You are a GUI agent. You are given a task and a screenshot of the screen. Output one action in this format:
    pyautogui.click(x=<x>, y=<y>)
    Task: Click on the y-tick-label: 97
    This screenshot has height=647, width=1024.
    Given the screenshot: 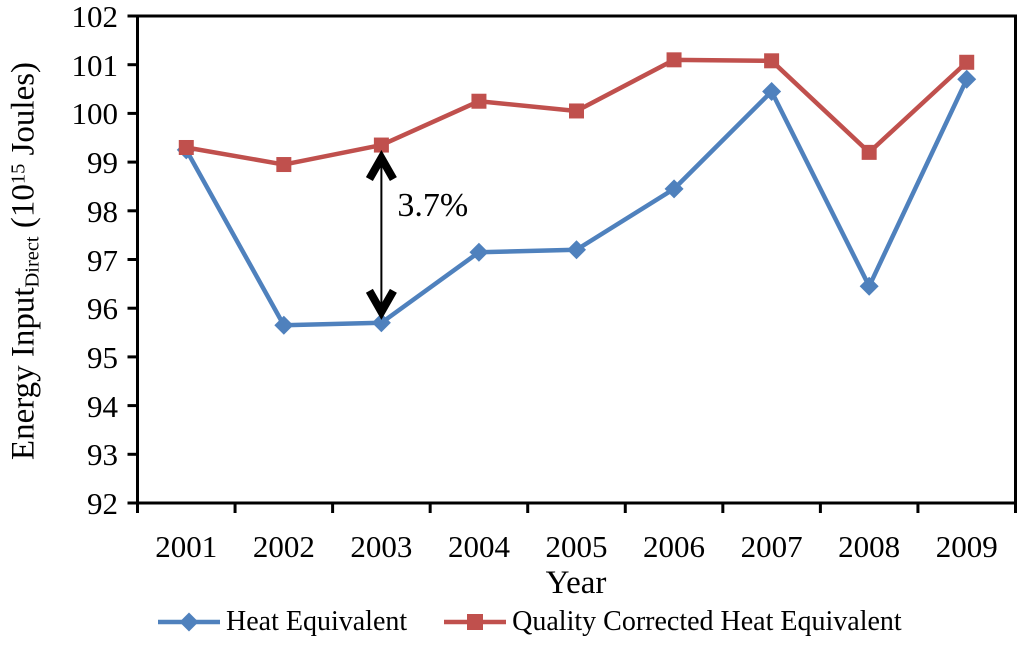 What is the action you would take?
    pyautogui.click(x=102, y=260)
    